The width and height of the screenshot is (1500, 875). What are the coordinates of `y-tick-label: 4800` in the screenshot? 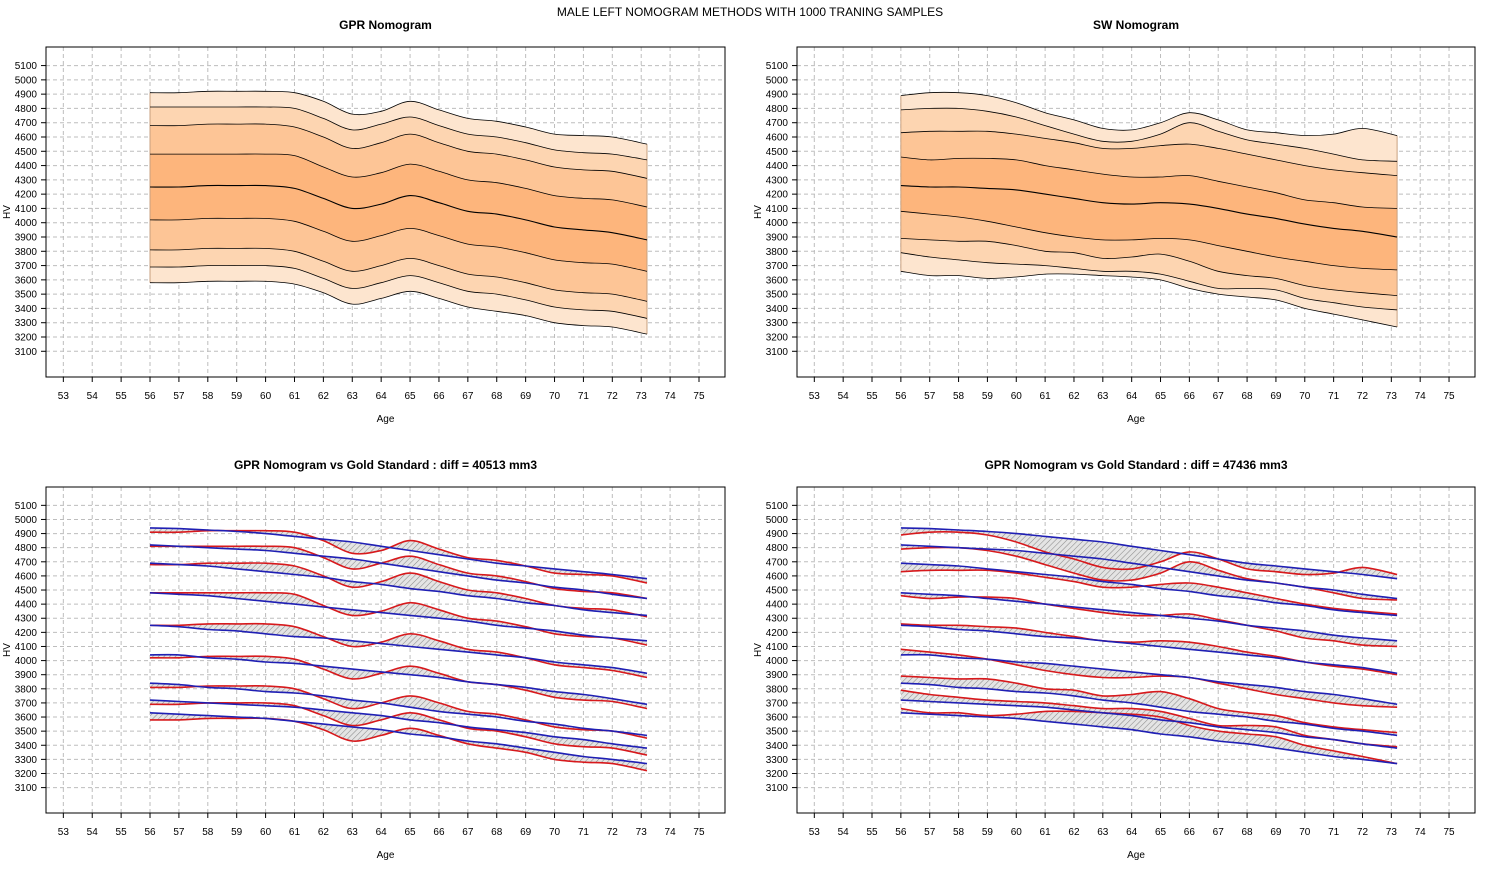 It's located at (777, 109).